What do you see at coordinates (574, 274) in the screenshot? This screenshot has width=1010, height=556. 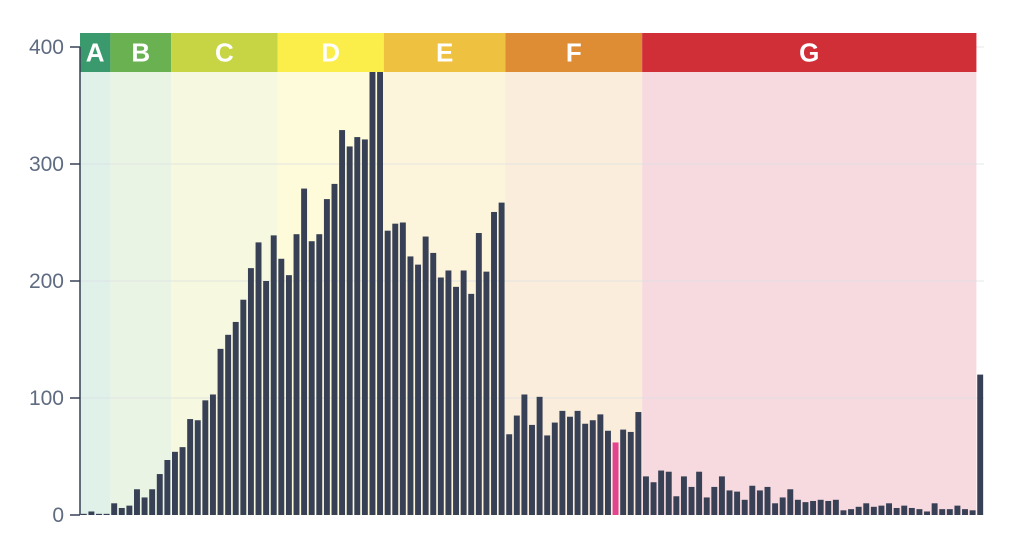 I see `band-background-f` at bounding box center [574, 274].